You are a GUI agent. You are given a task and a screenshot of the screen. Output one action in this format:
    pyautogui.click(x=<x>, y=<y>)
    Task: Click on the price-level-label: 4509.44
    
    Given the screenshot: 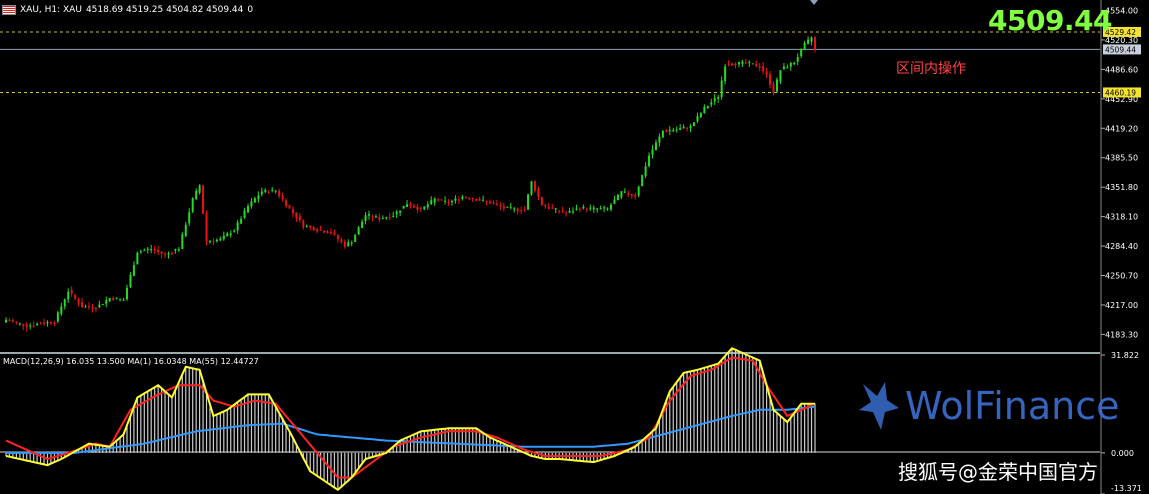 What is the action you would take?
    pyautogui.click(x=1120, y=49)
    